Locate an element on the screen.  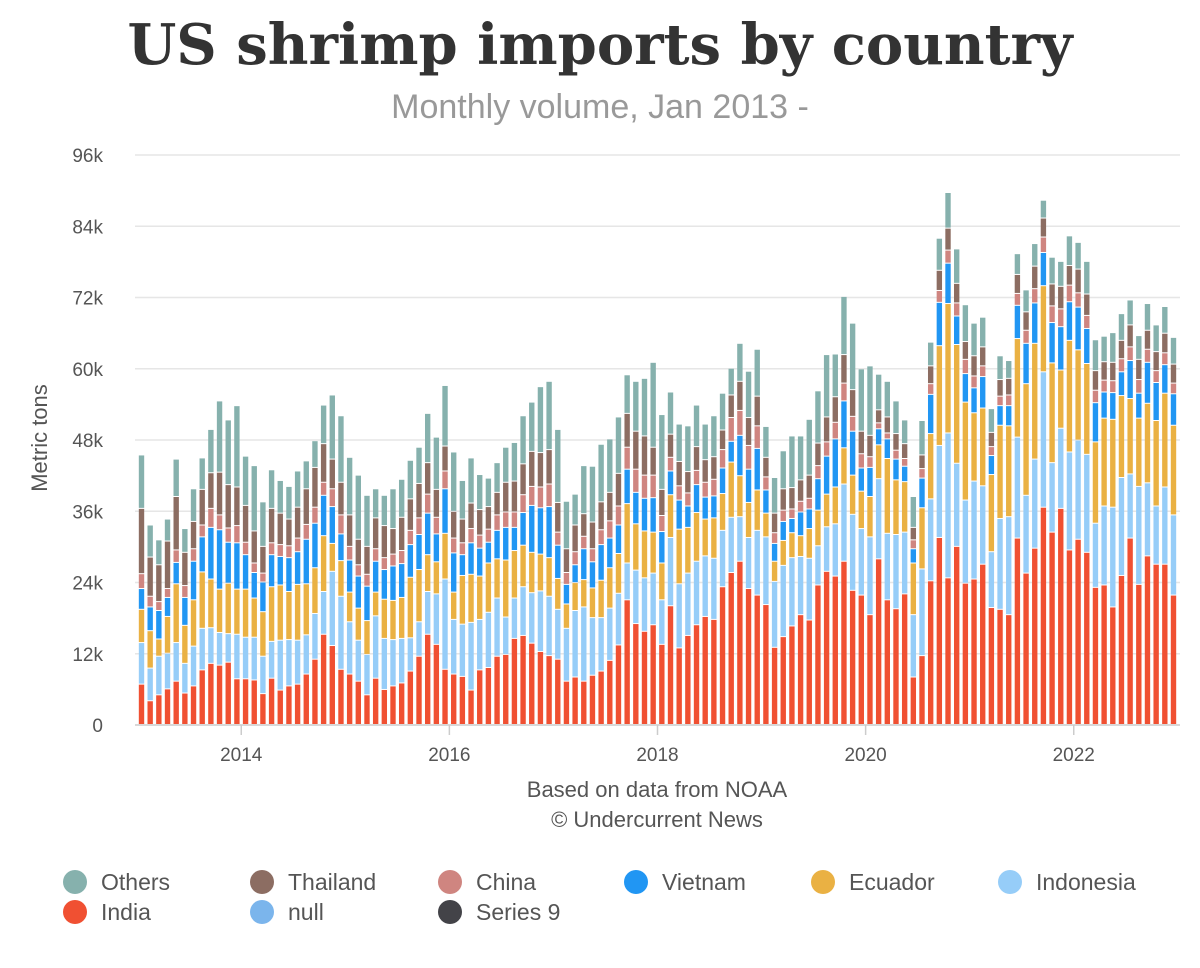
legend-marker is located at coordinates (75, 882).